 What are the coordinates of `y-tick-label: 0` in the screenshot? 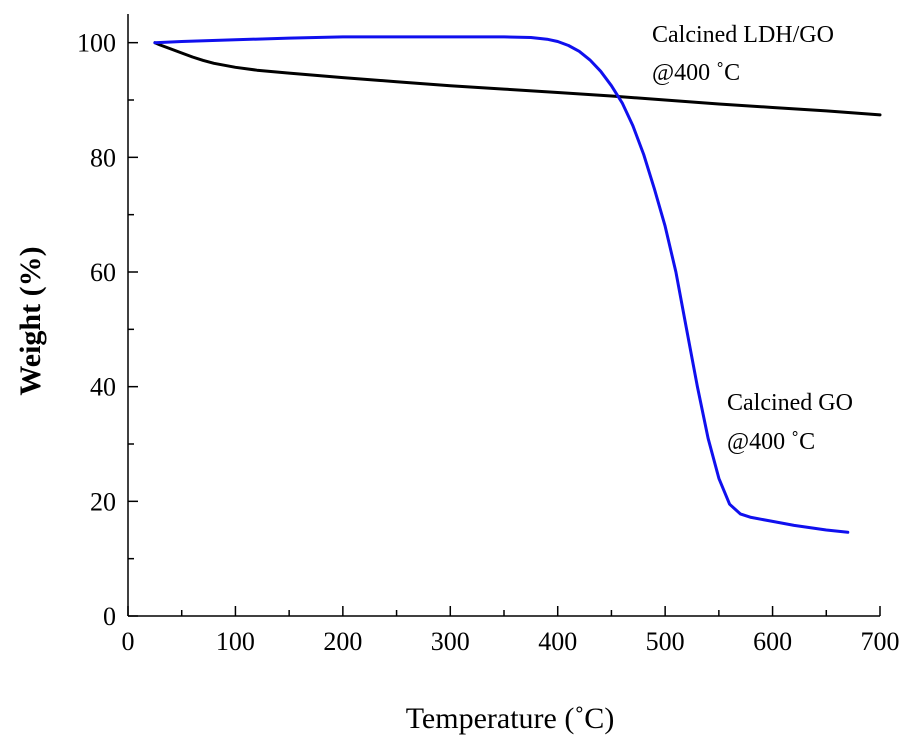 It's located at (109, 616).